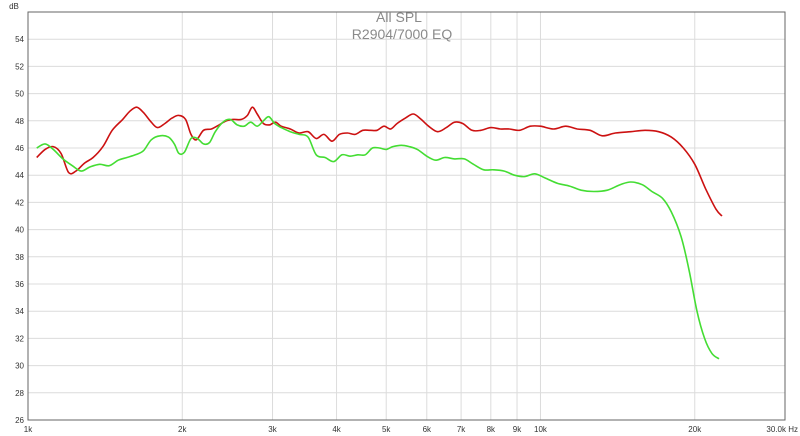 Image resolution: width=800 pixels, height=436 pixels. What do you see at coordinates (28, 429) in the screenshot?
I see `x-tick-label: 1k` at bounding box center [28, 429].